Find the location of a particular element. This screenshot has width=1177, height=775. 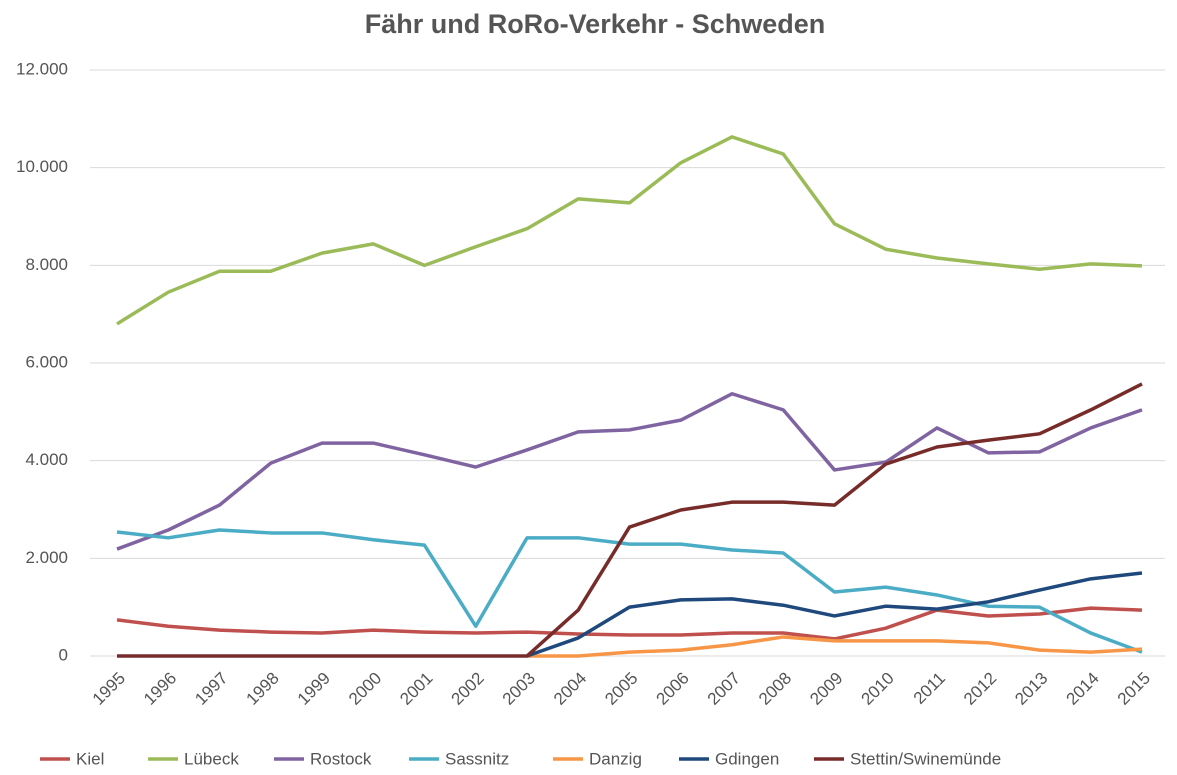

legend-label: Kiel is located at coordinates (90, 758).